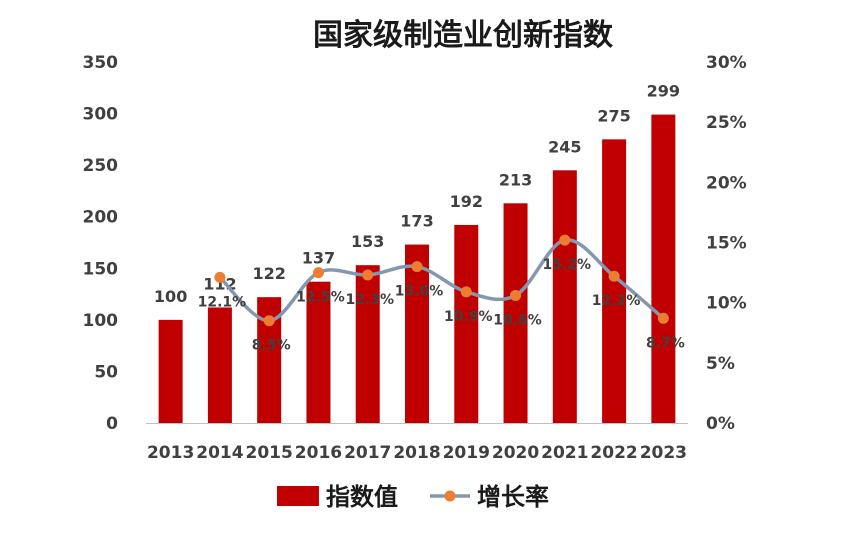 This screenshot has width=858, height=533. What do you see at coordinates (517, 320) in the screenshot?
I see `rate-value-label: 10.6%` at bounding box center [517, 320].